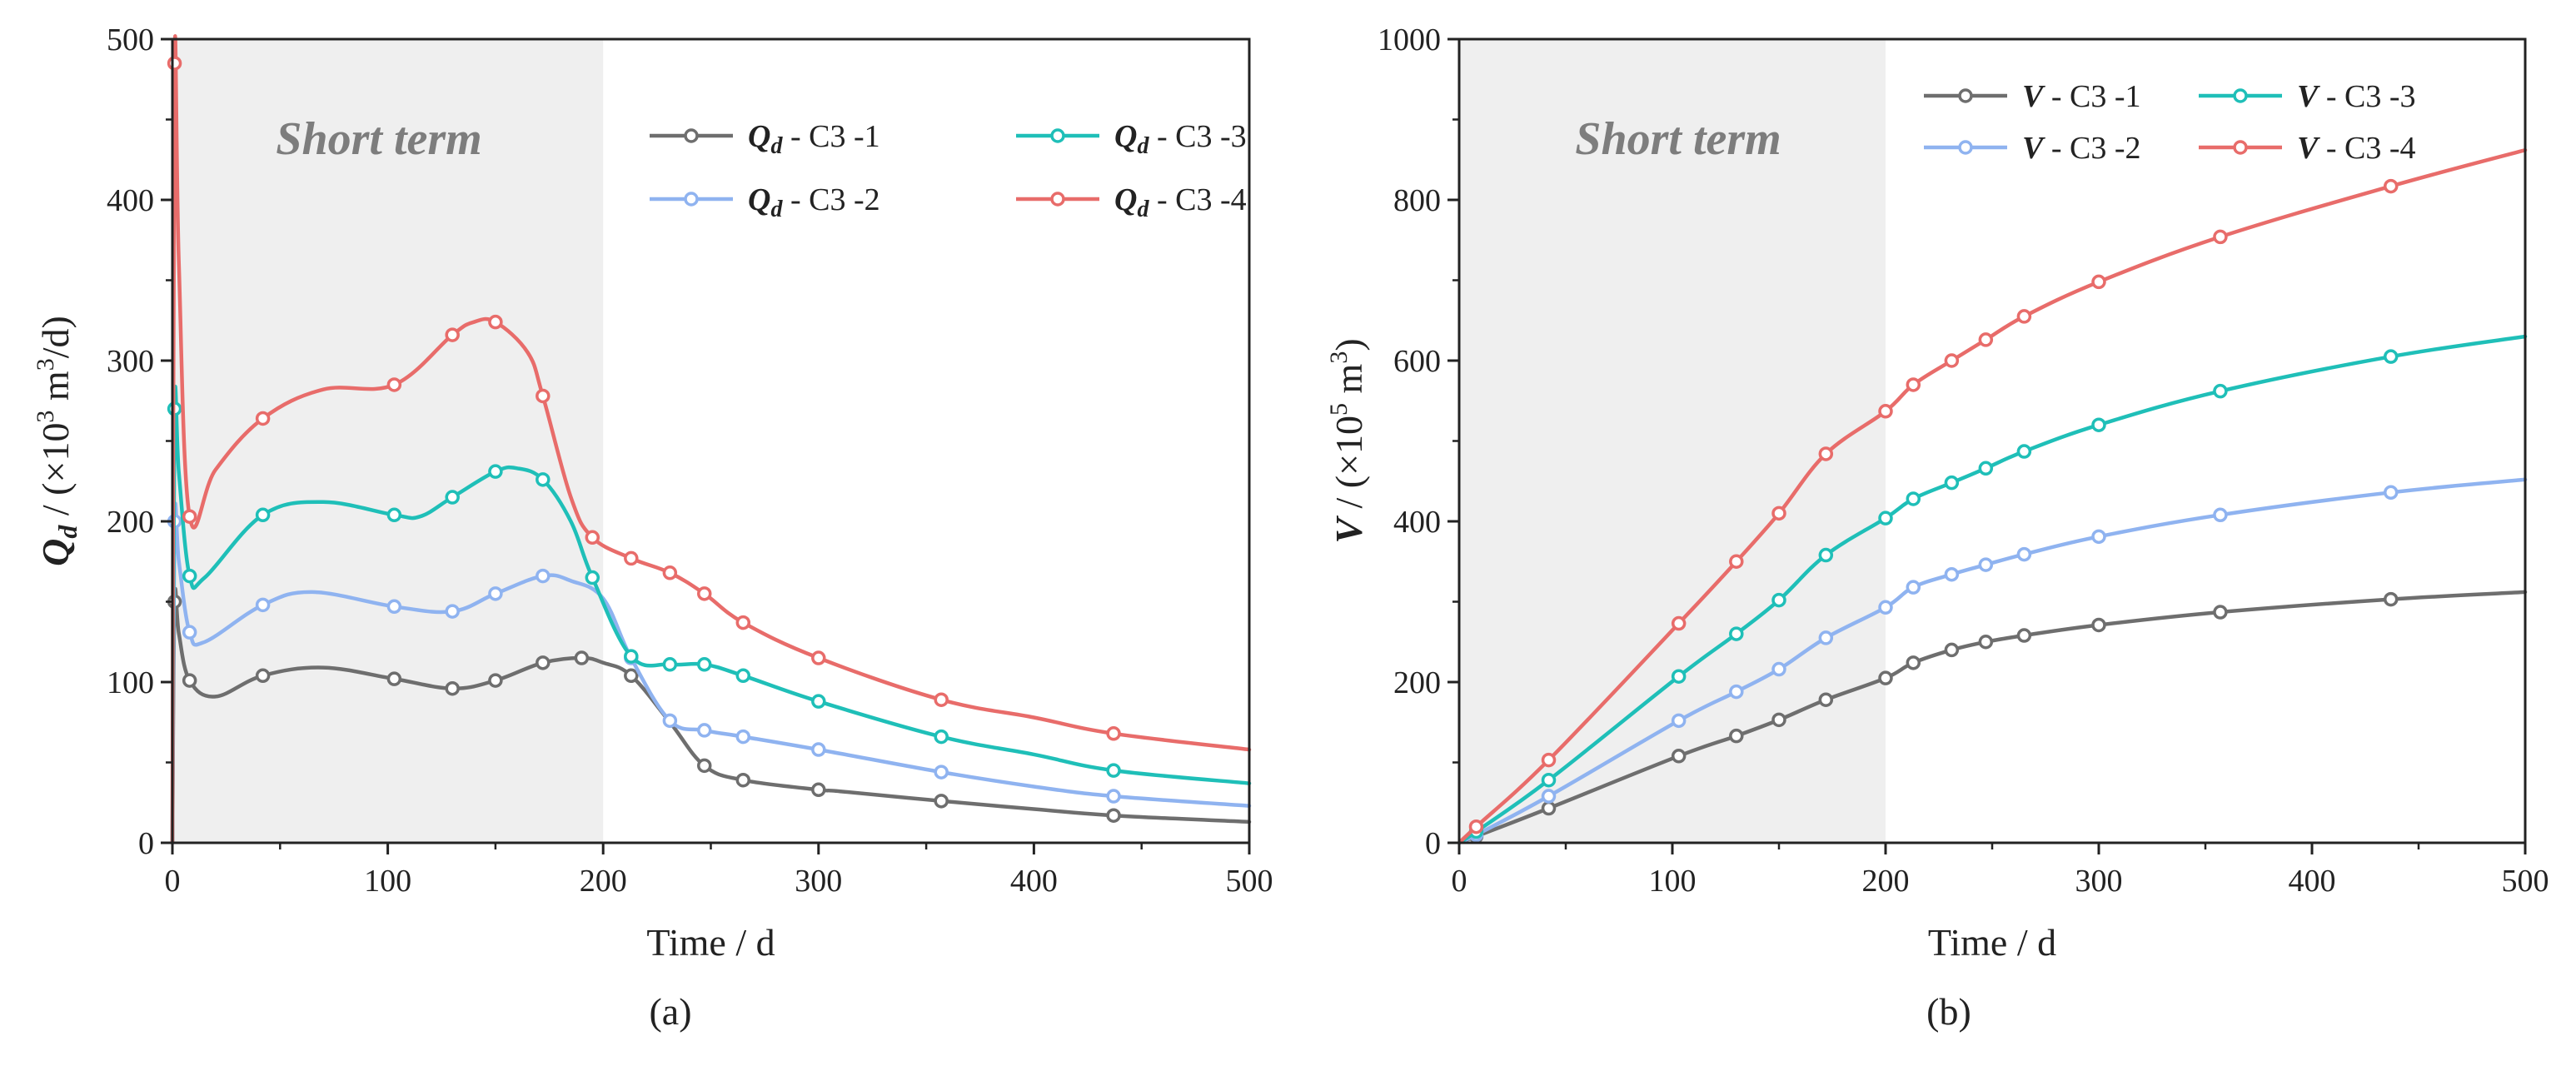 The height and width of the screenshot is (1066, 2576). I want to click on legend-item: Qd - C3 -4, so click(1131, 202).